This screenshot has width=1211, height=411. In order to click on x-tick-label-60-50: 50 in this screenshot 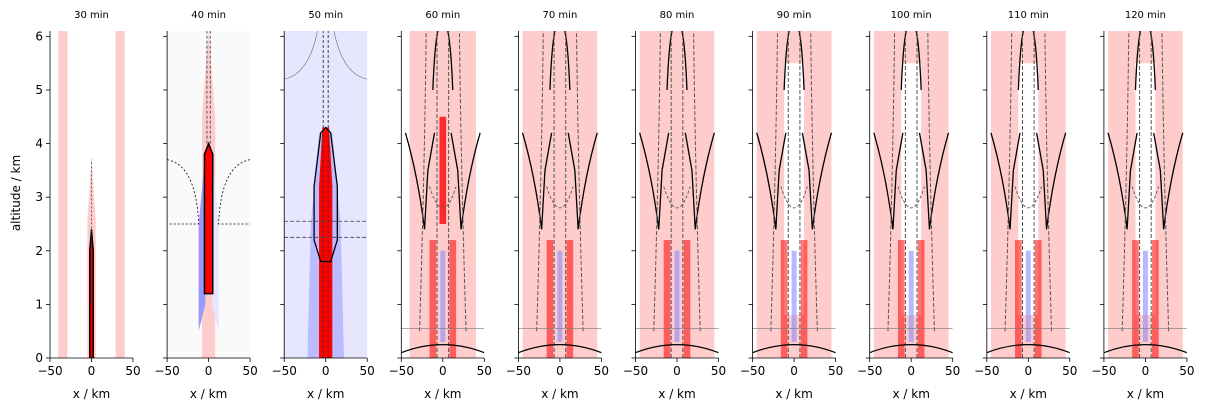, I will do `click(484, 371)`.